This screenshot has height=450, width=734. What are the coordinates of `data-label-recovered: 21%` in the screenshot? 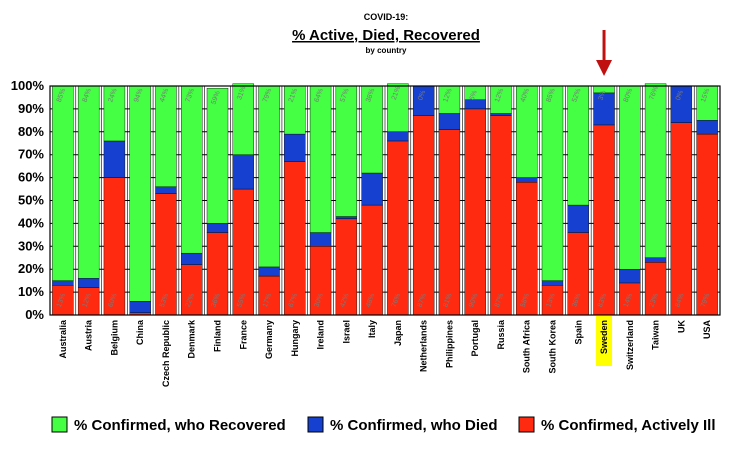 It's located at (396, 93).